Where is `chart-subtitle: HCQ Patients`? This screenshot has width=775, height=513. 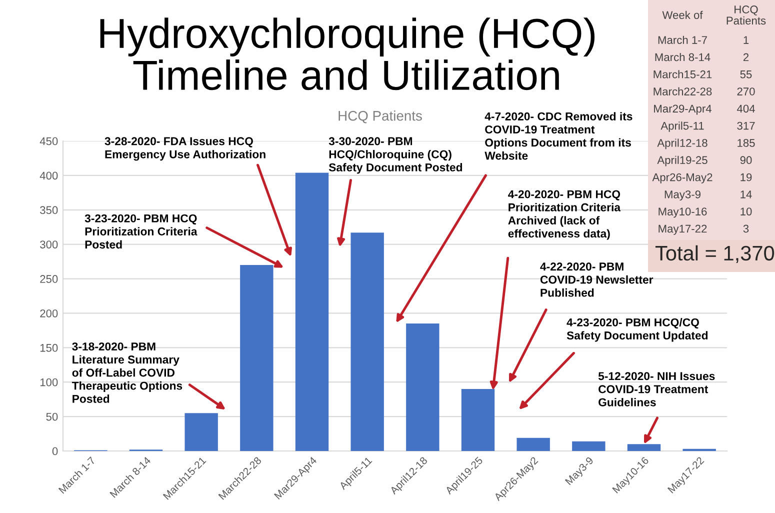
chart-subtitle: HCQ Patients is located at coordinates (380, 117).